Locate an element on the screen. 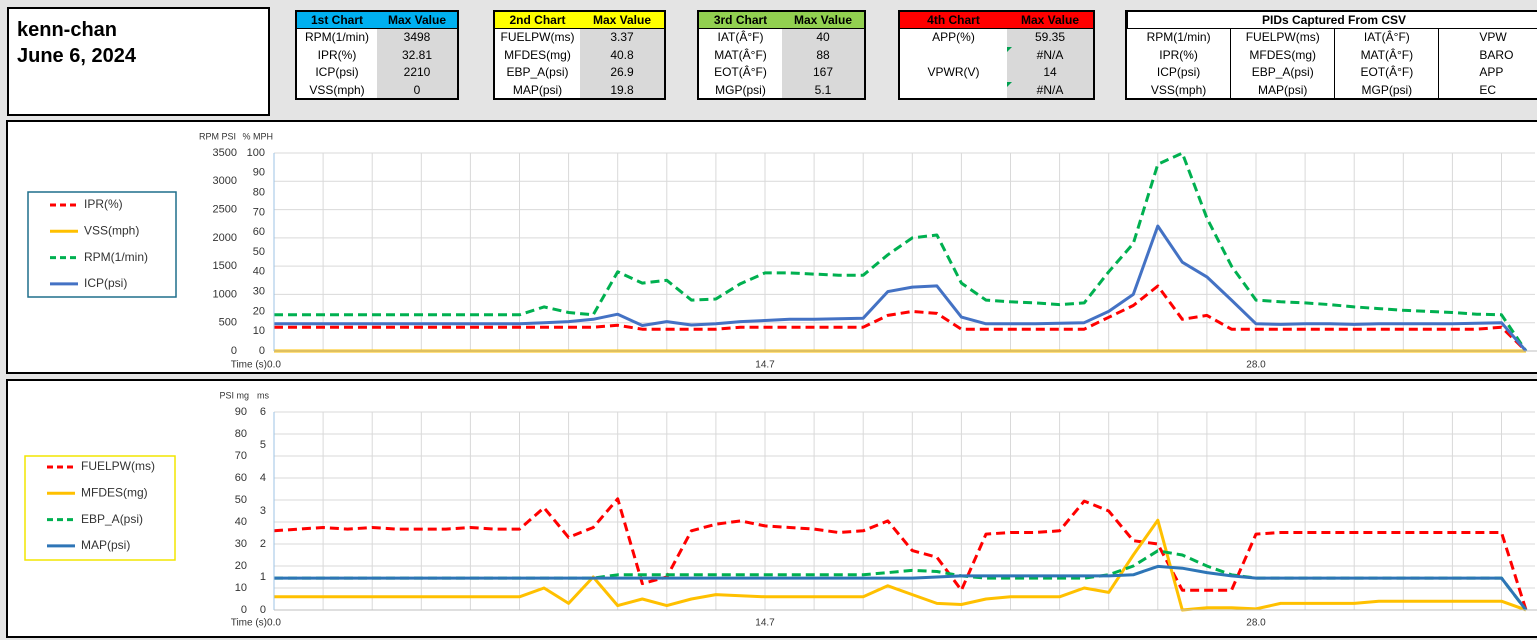 The image size is (1537, 640). table-row: APP(%) 59.35 is located at coordinates (996, 37).